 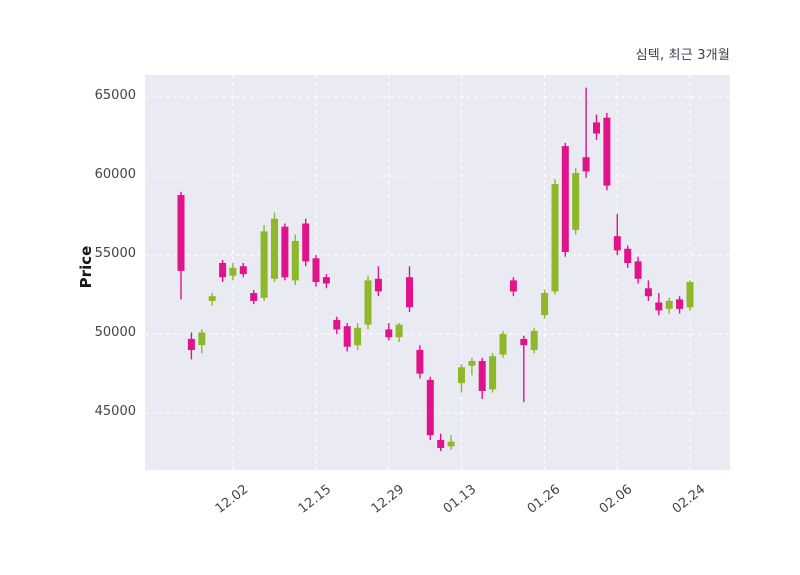 I want to click on y-tick-label: 50000, so click(x=115, y=333).